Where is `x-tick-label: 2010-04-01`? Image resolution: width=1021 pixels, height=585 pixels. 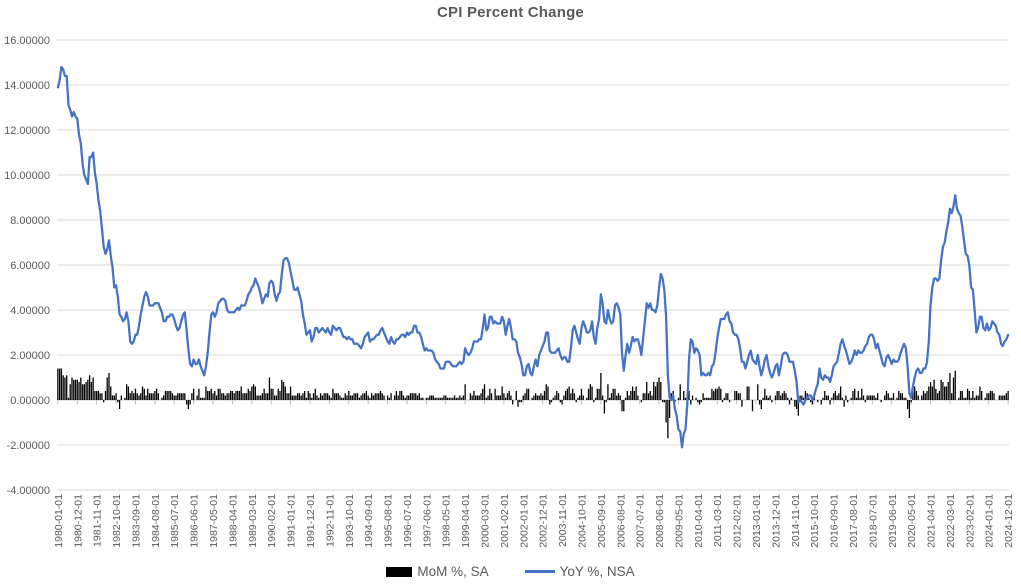 x-tick-label: 2010-04-01 is located at coordinates (699, 521).